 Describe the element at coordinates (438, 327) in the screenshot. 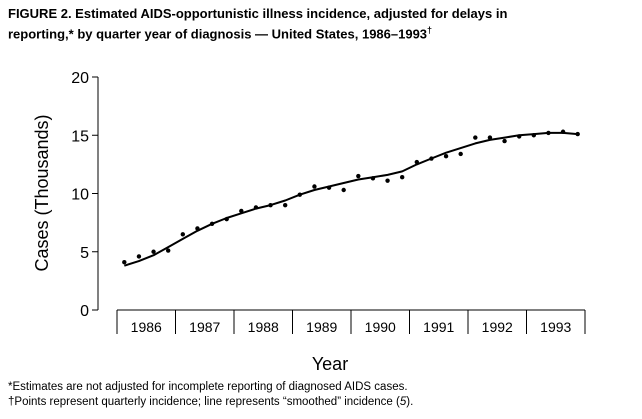

I see `x-tick-label-1991: 1991` at that location.